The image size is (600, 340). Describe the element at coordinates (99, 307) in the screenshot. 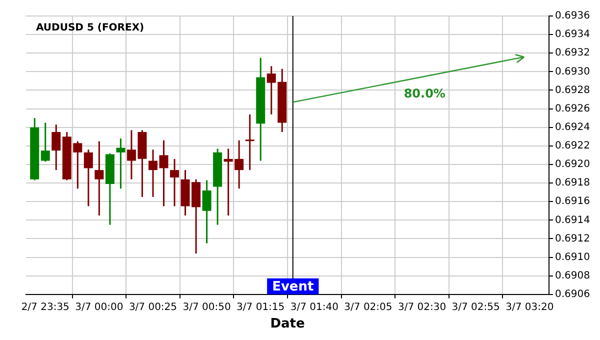

I see `x-tick-label: 3/7 00:00` at that location.